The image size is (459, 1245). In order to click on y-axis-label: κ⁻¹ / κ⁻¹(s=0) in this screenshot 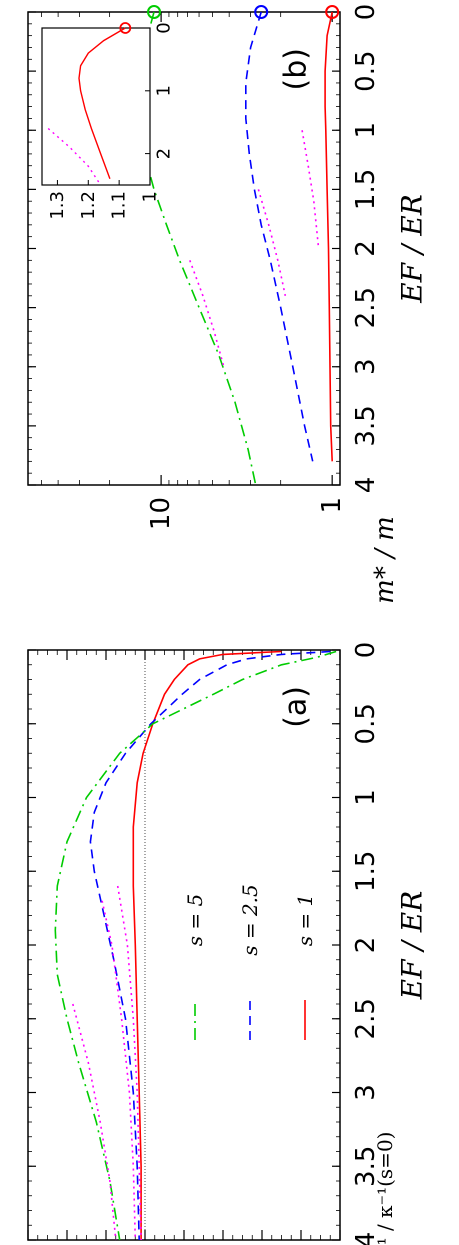, I will do `click(385, 1188)`.